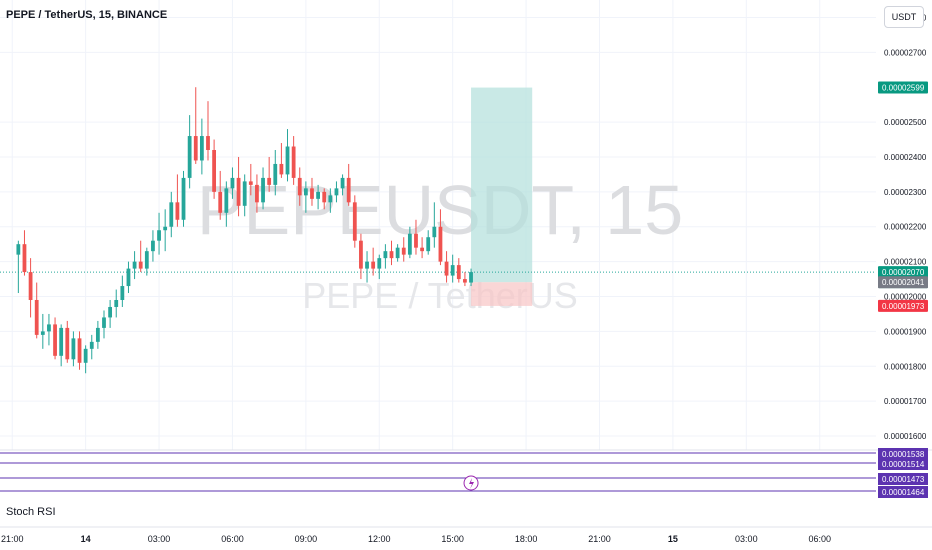 This screenshot has height=550, width=932. Describe the element at coordinates (819, 539) in the screenshot. I see `time-axis-label: 06:00` at that location.